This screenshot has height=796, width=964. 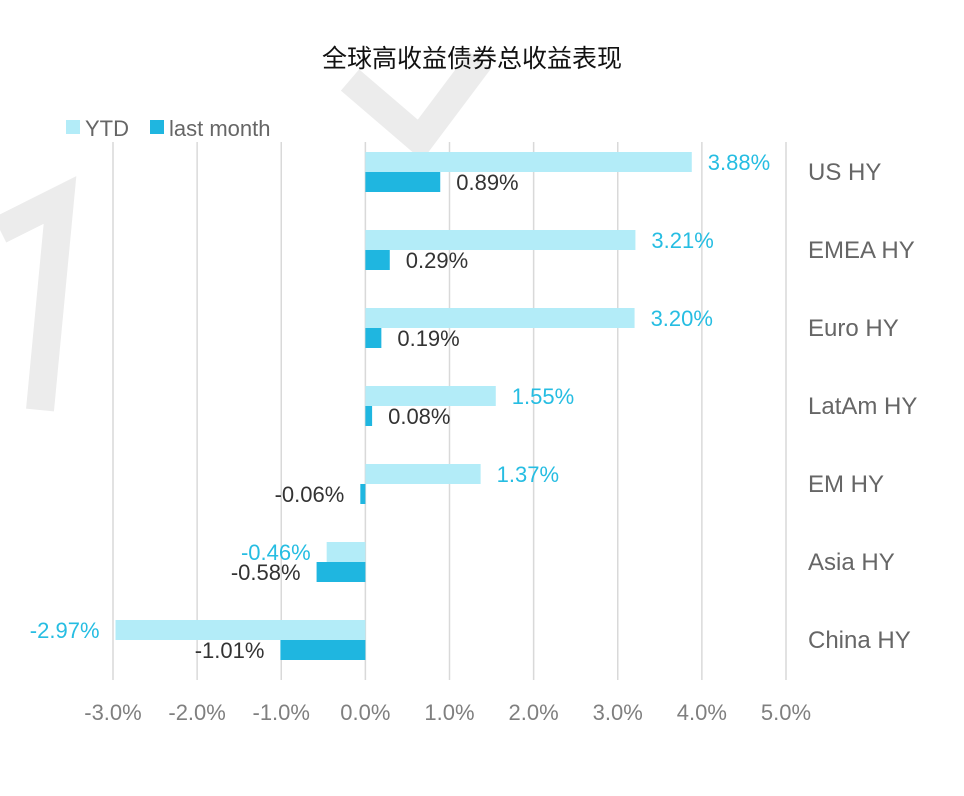 I want to click on legend-swatch-last-month, so click(x=157, y=127).